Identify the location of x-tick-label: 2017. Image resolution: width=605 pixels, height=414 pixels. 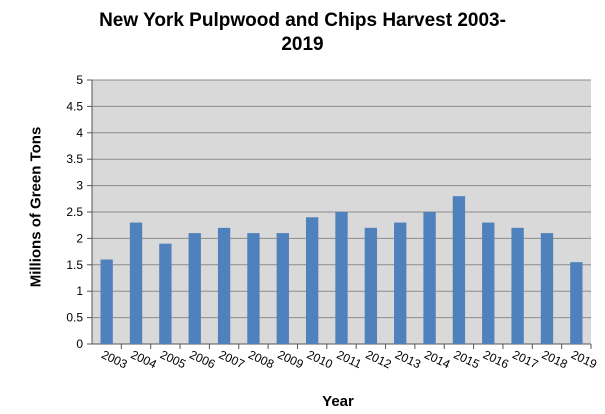
(525, 359).